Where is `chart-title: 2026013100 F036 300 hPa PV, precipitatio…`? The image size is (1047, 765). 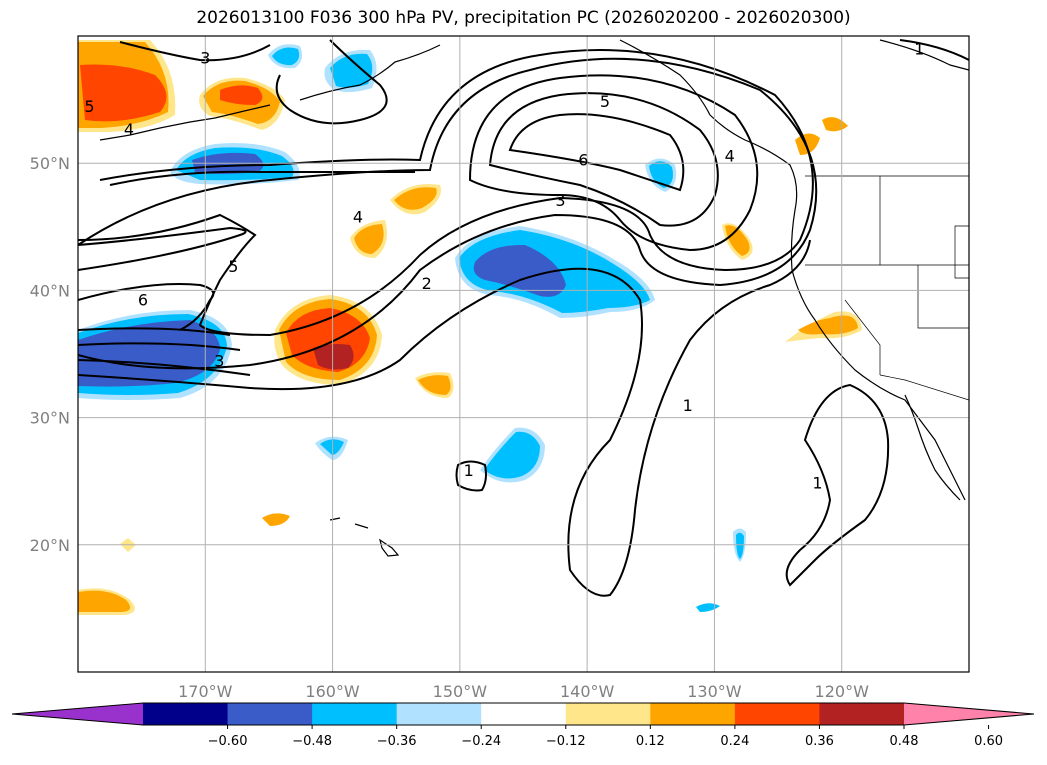 chart-title: 2026013100 F036 300 hPa PV, precipitatio… is located at coordinates (523, 18).